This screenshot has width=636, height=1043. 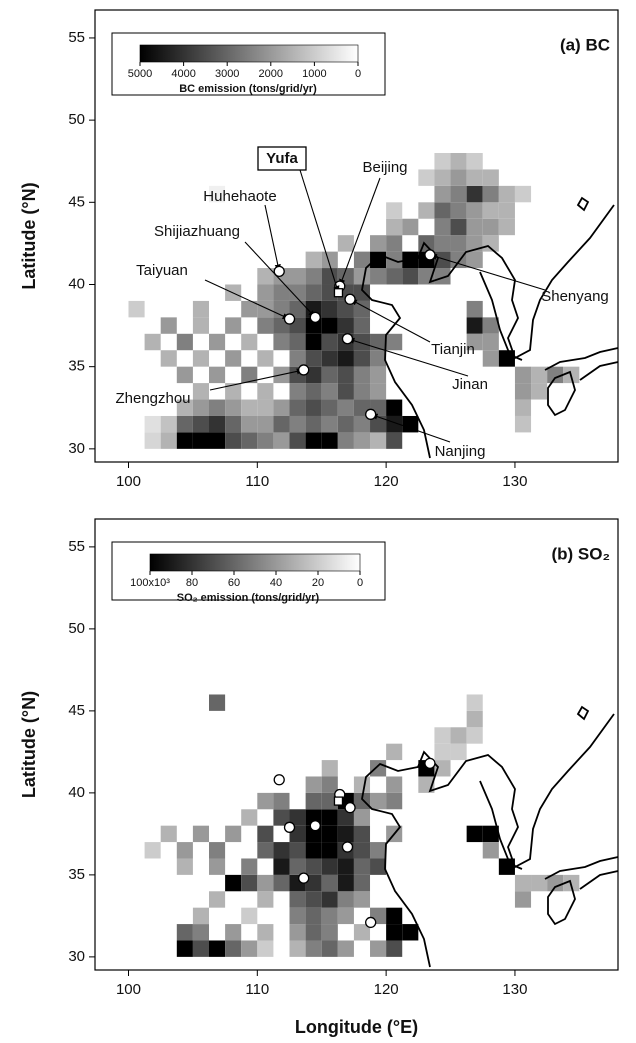 I want to click on x-tick-label: 130, so click(x=514, y=989).